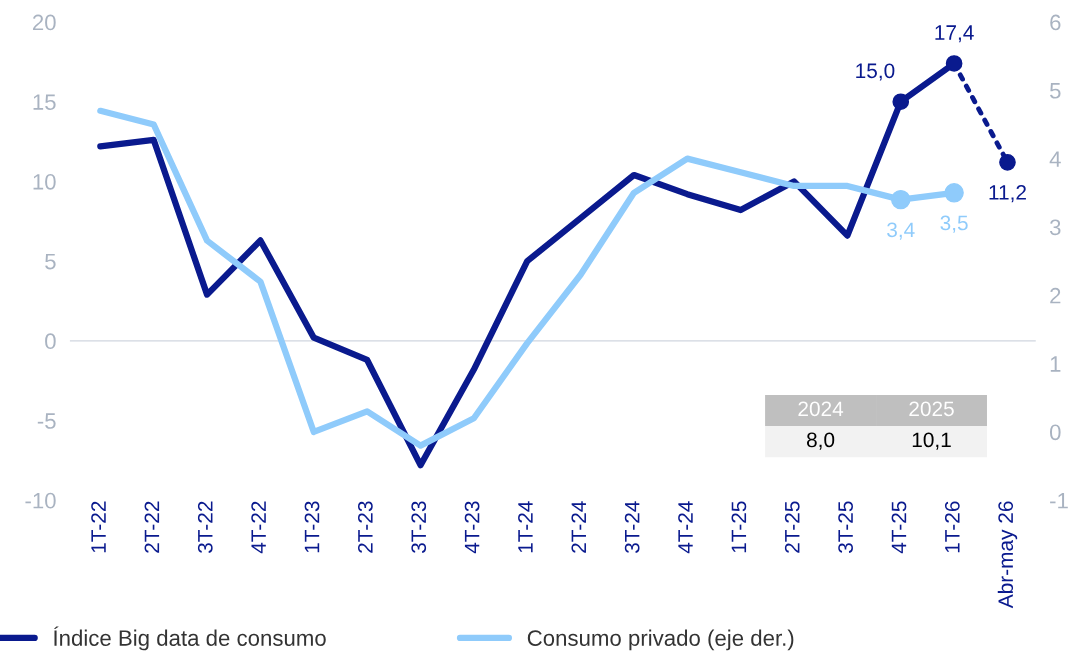 The image size is (1084, 667). Describe the element at coordinates (660, 640) in the screenshot. I see `legend-label: Consumo privado (eje der.)` at that location.